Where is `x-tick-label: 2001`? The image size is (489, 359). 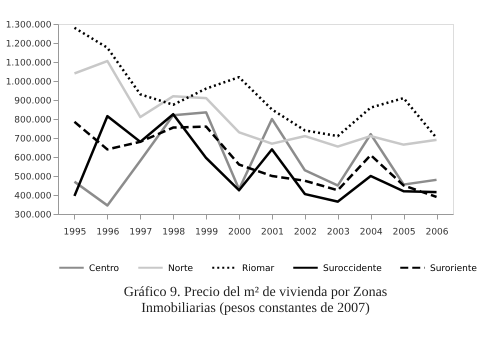 x-tick-label: 2001 is located at coordinates (272, 233).